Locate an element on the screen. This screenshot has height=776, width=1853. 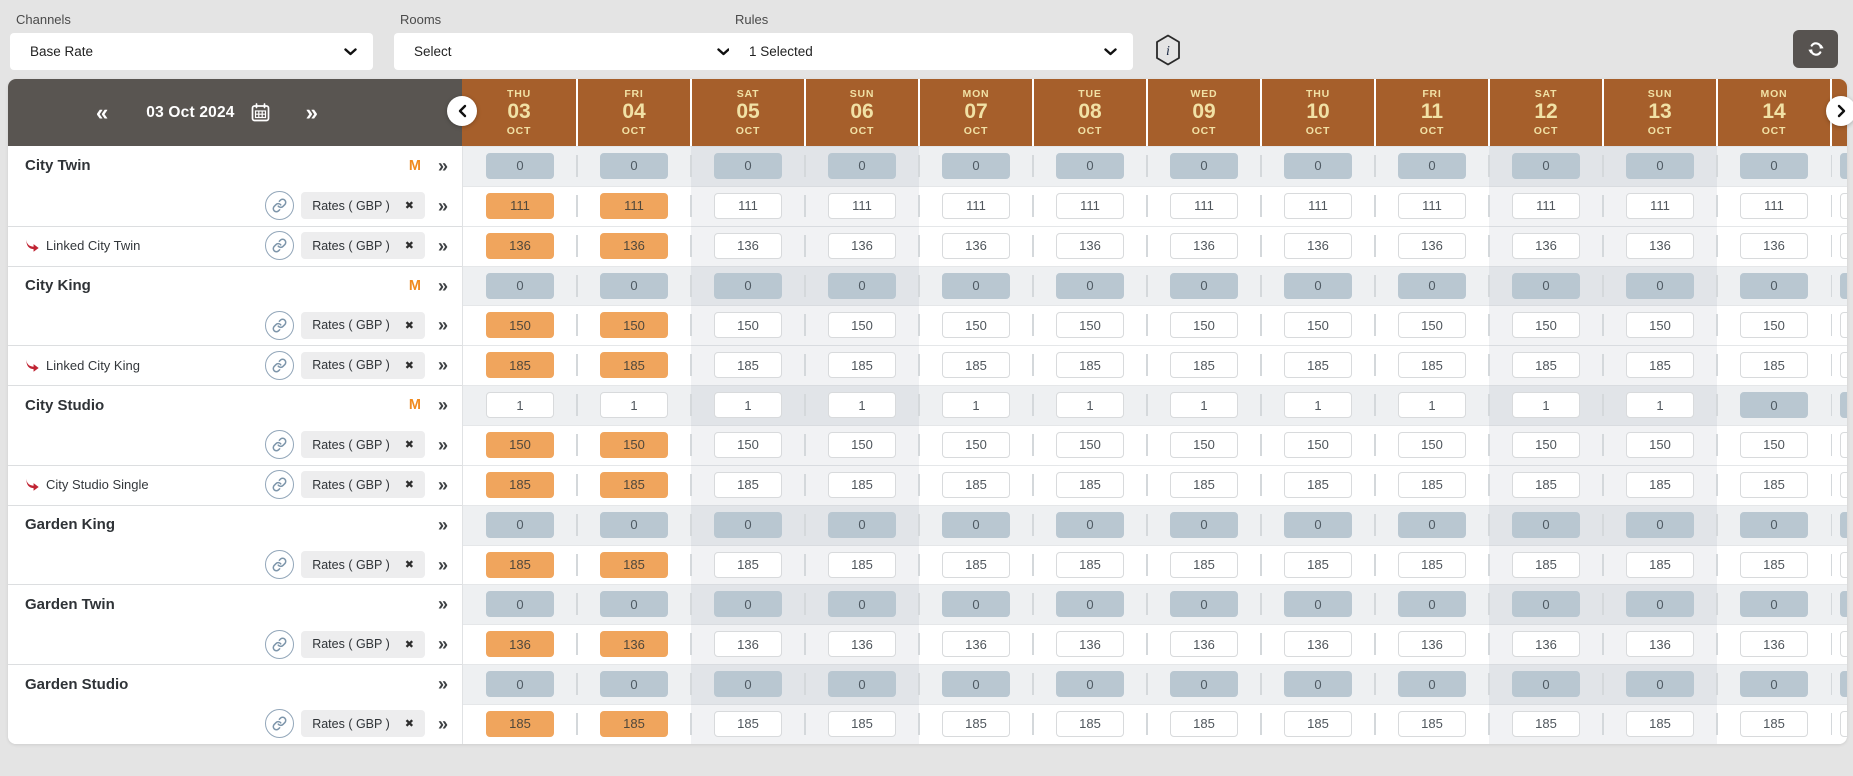
scroll-left-button is located at coordinates (462, 111).